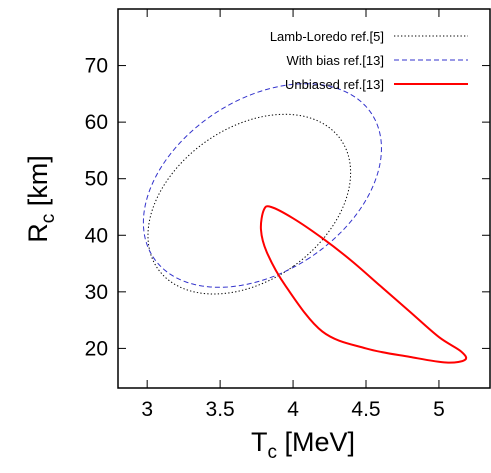  I want to click on y-tick-label: 50, so click(96, 179).